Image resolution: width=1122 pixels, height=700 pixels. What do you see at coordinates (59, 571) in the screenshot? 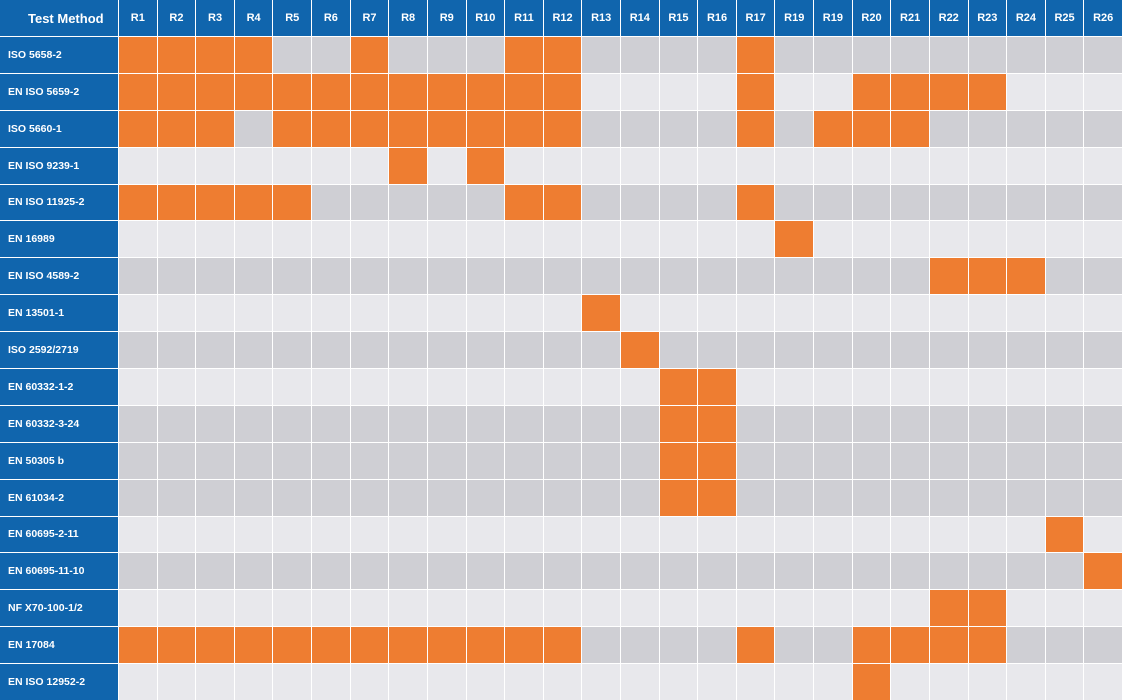
I see `row-label: EN 60695-11-10` at bounding box center [59, 571].